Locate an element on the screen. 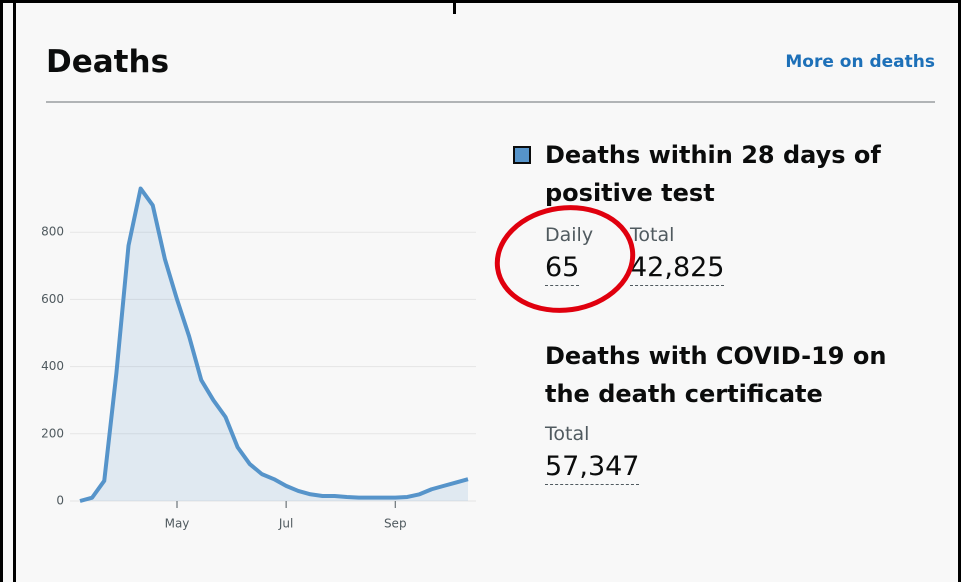  metric-value: 65 is located at coordinates (562, 269).